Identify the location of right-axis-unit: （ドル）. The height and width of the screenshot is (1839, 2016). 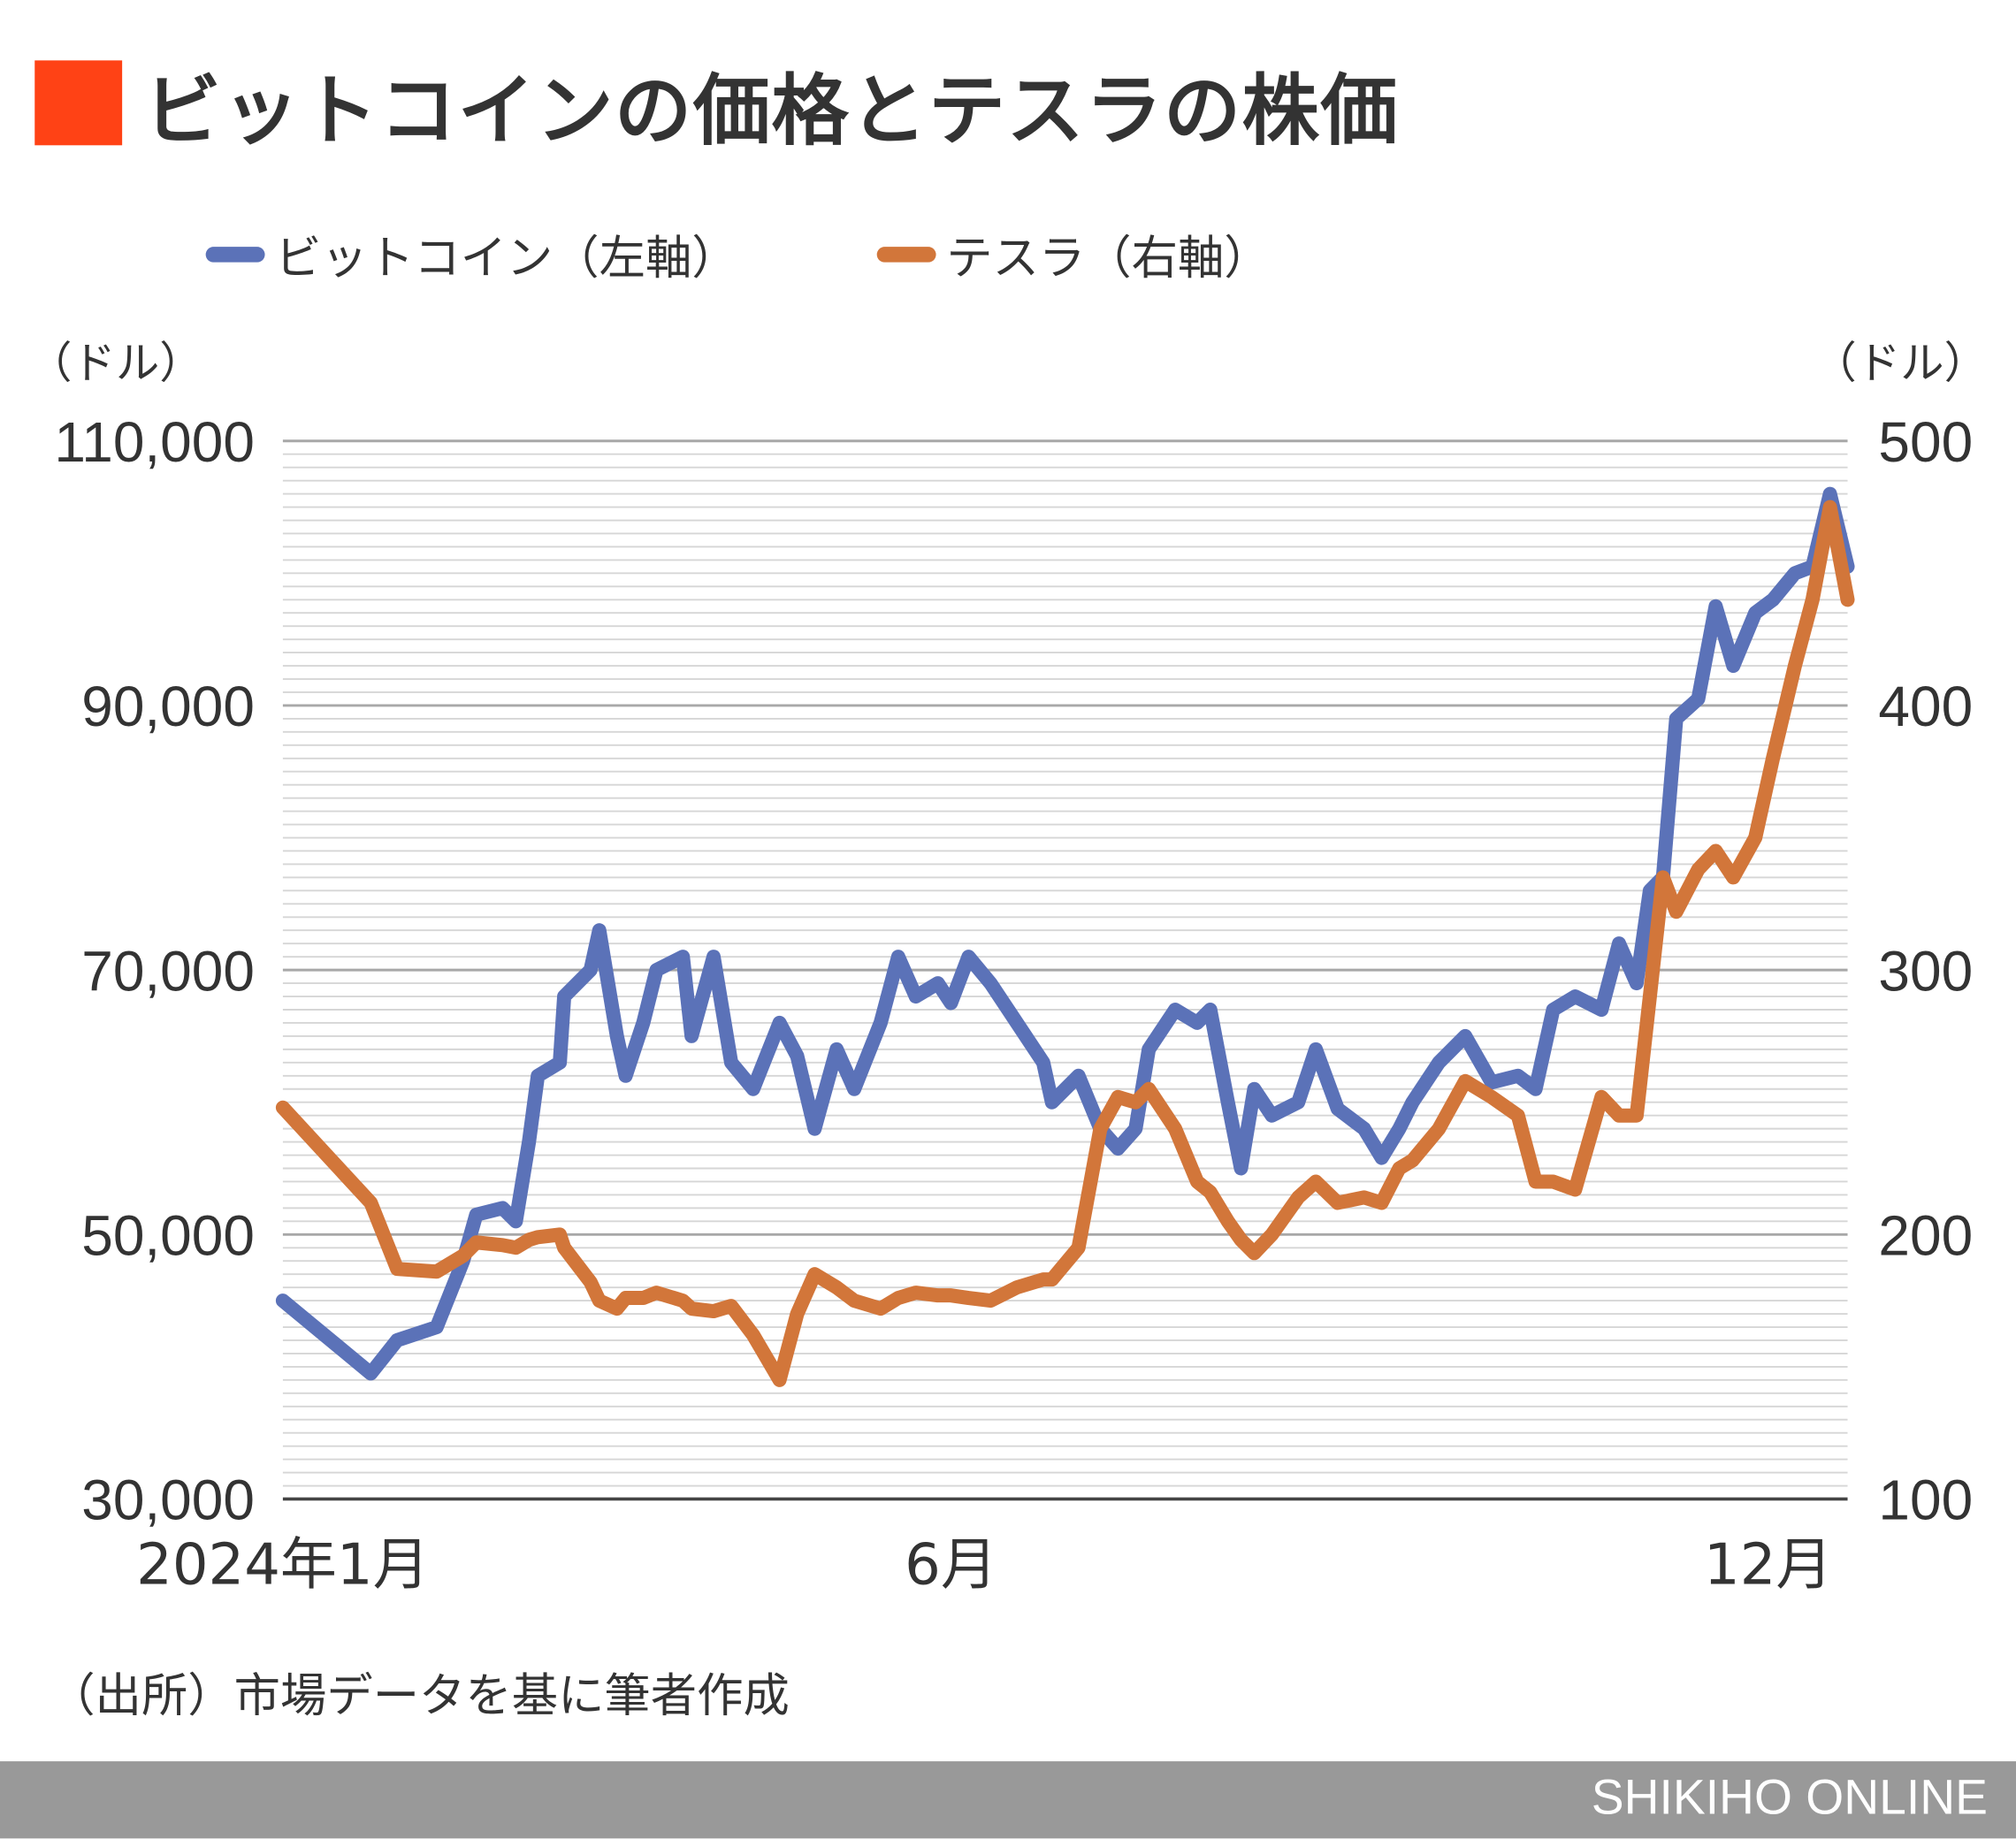
(1901, 364).